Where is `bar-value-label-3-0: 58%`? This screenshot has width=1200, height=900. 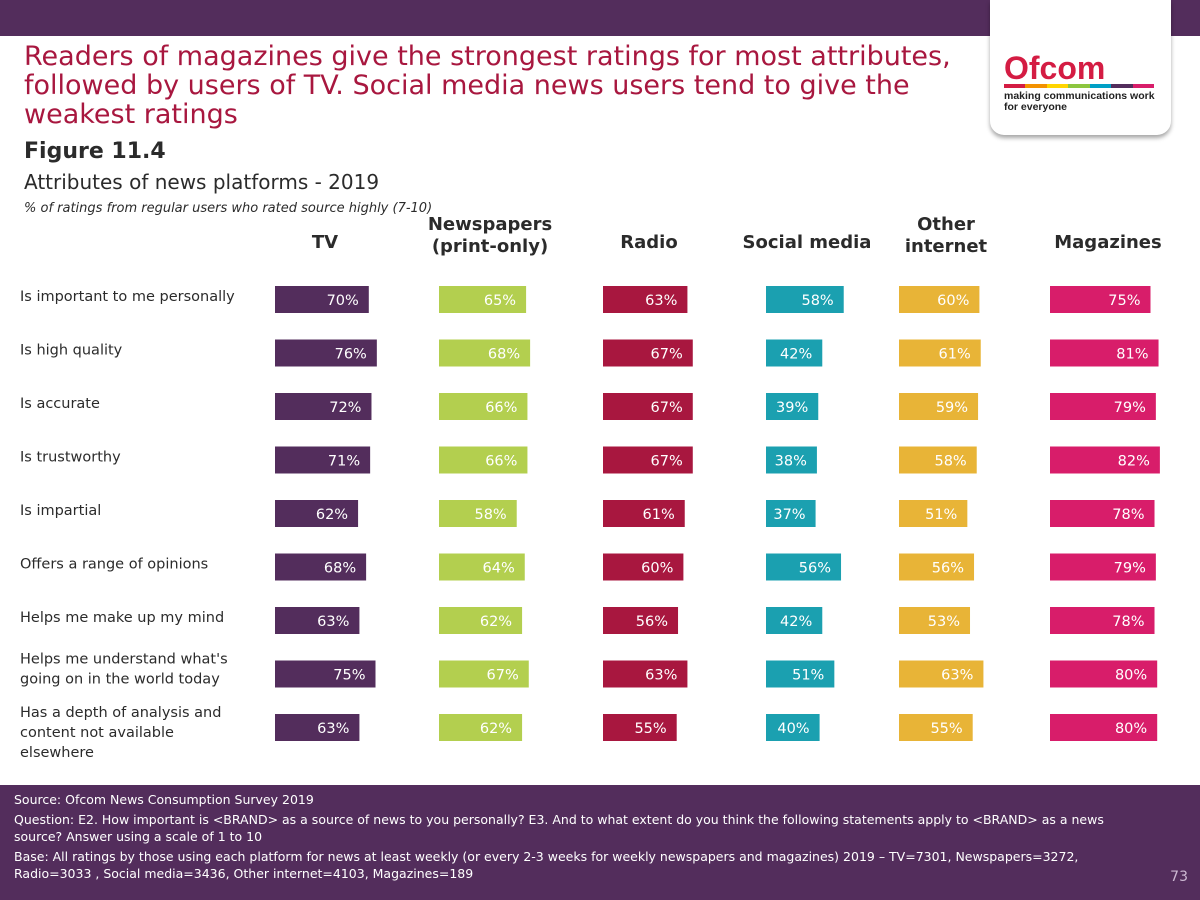
bar-value-label-3-0: 58% is located at coordinates (817, 301).